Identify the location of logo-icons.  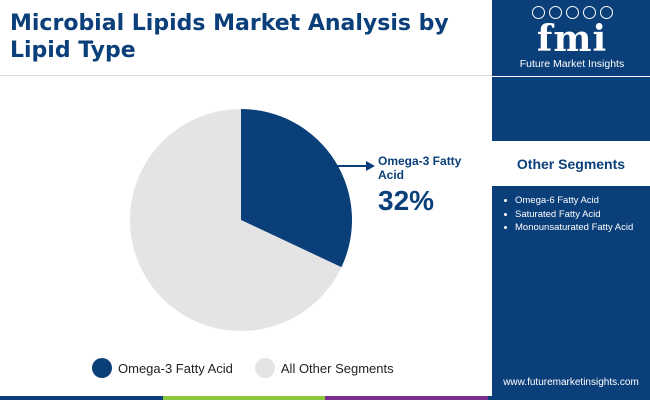
(572, 13).